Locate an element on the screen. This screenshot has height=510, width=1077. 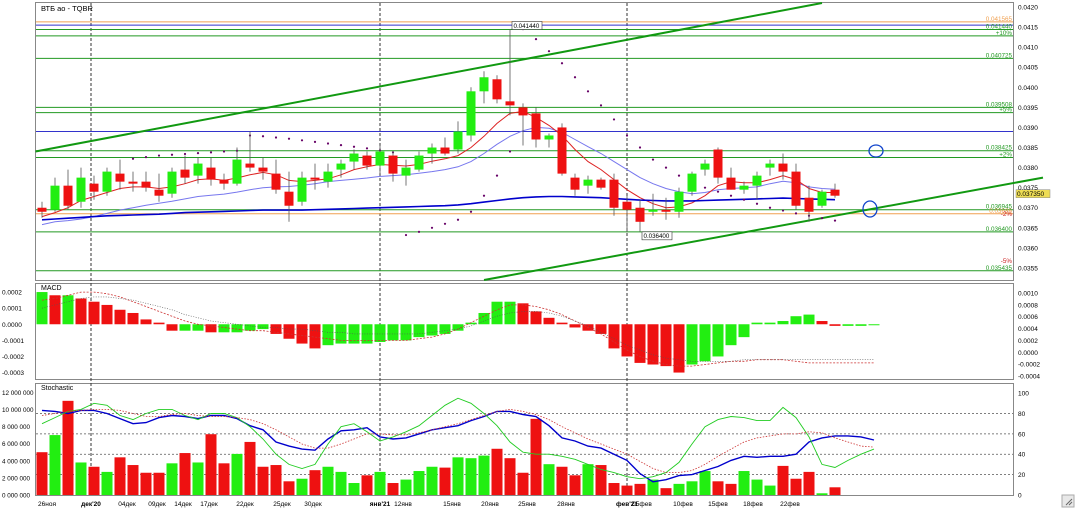
price-tick-label: 0.0395 is located at coordinates (1028, 108).